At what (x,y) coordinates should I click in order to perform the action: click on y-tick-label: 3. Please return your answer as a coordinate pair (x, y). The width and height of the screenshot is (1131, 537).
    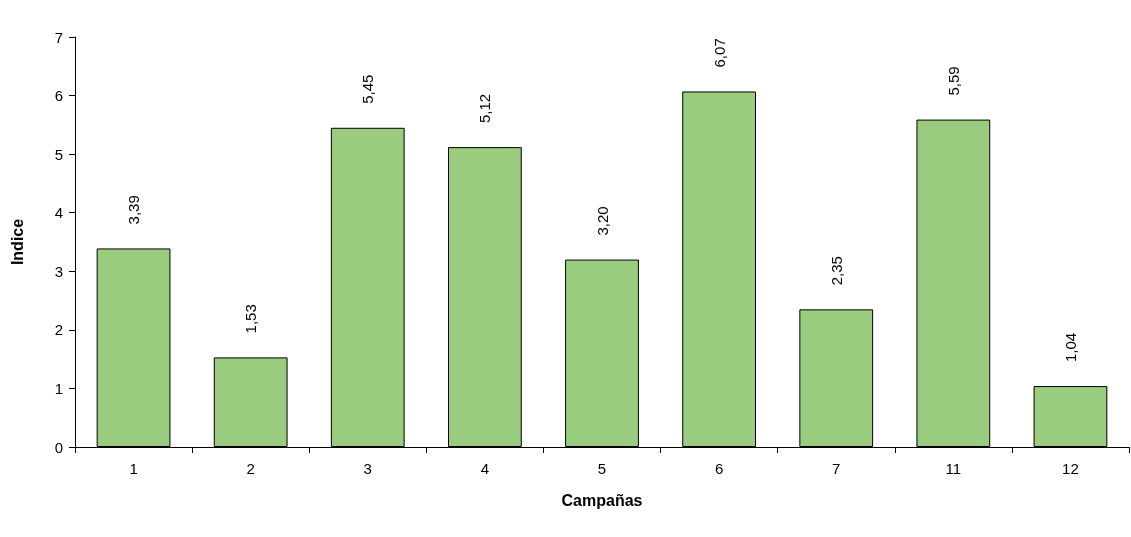
    Looking at the image, I should click on (58, 271).